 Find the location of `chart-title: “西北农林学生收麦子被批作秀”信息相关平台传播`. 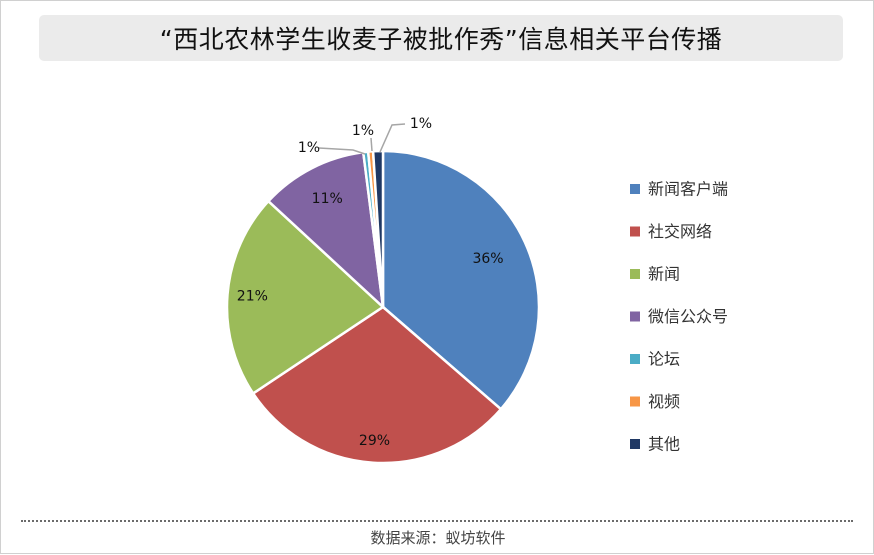

chart-title: “西北农林学生收麦子被批作秀”信息相关平台传播 is located at coordinates (441, 39).